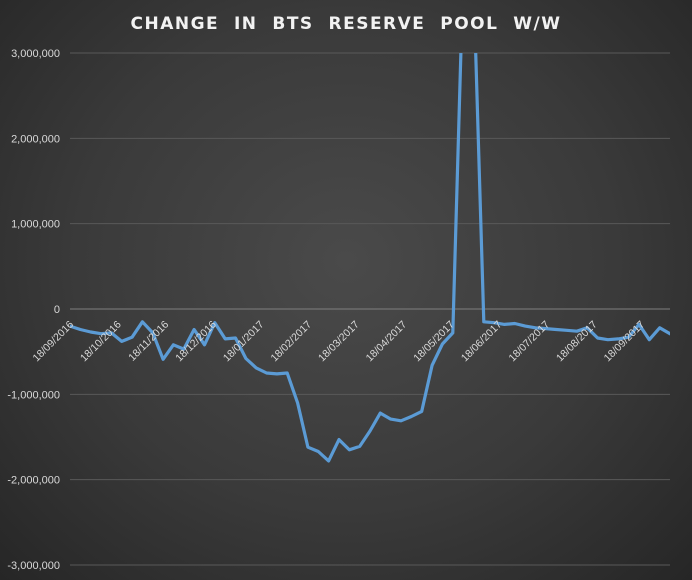  What do you see at coordinates (345, 24) in the screenshot?
I see `chart-title: CHANGE IN BTS RESERVE POOL W/W` at bounding box center [345, 24].